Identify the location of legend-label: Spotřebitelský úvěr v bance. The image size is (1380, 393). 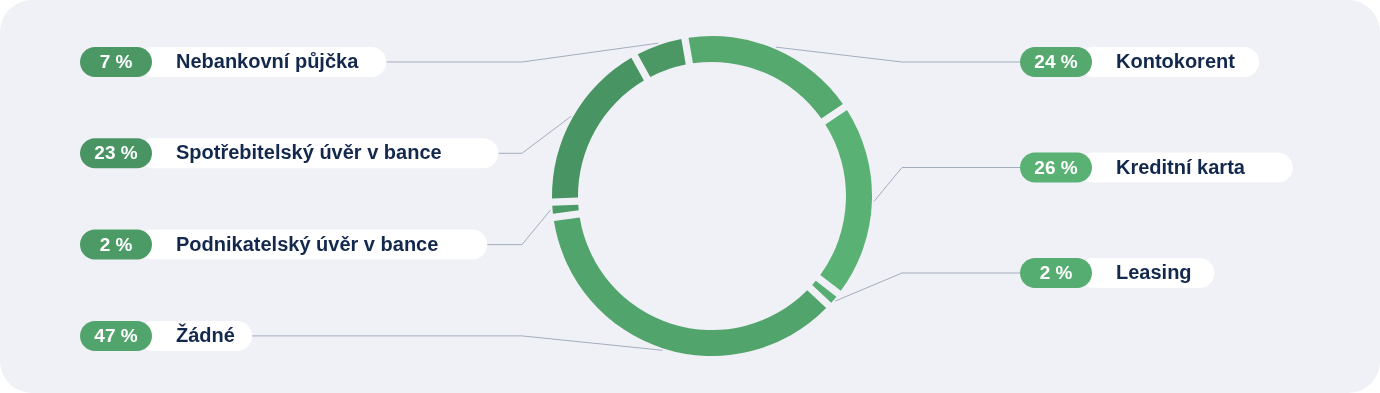
(309, 152).